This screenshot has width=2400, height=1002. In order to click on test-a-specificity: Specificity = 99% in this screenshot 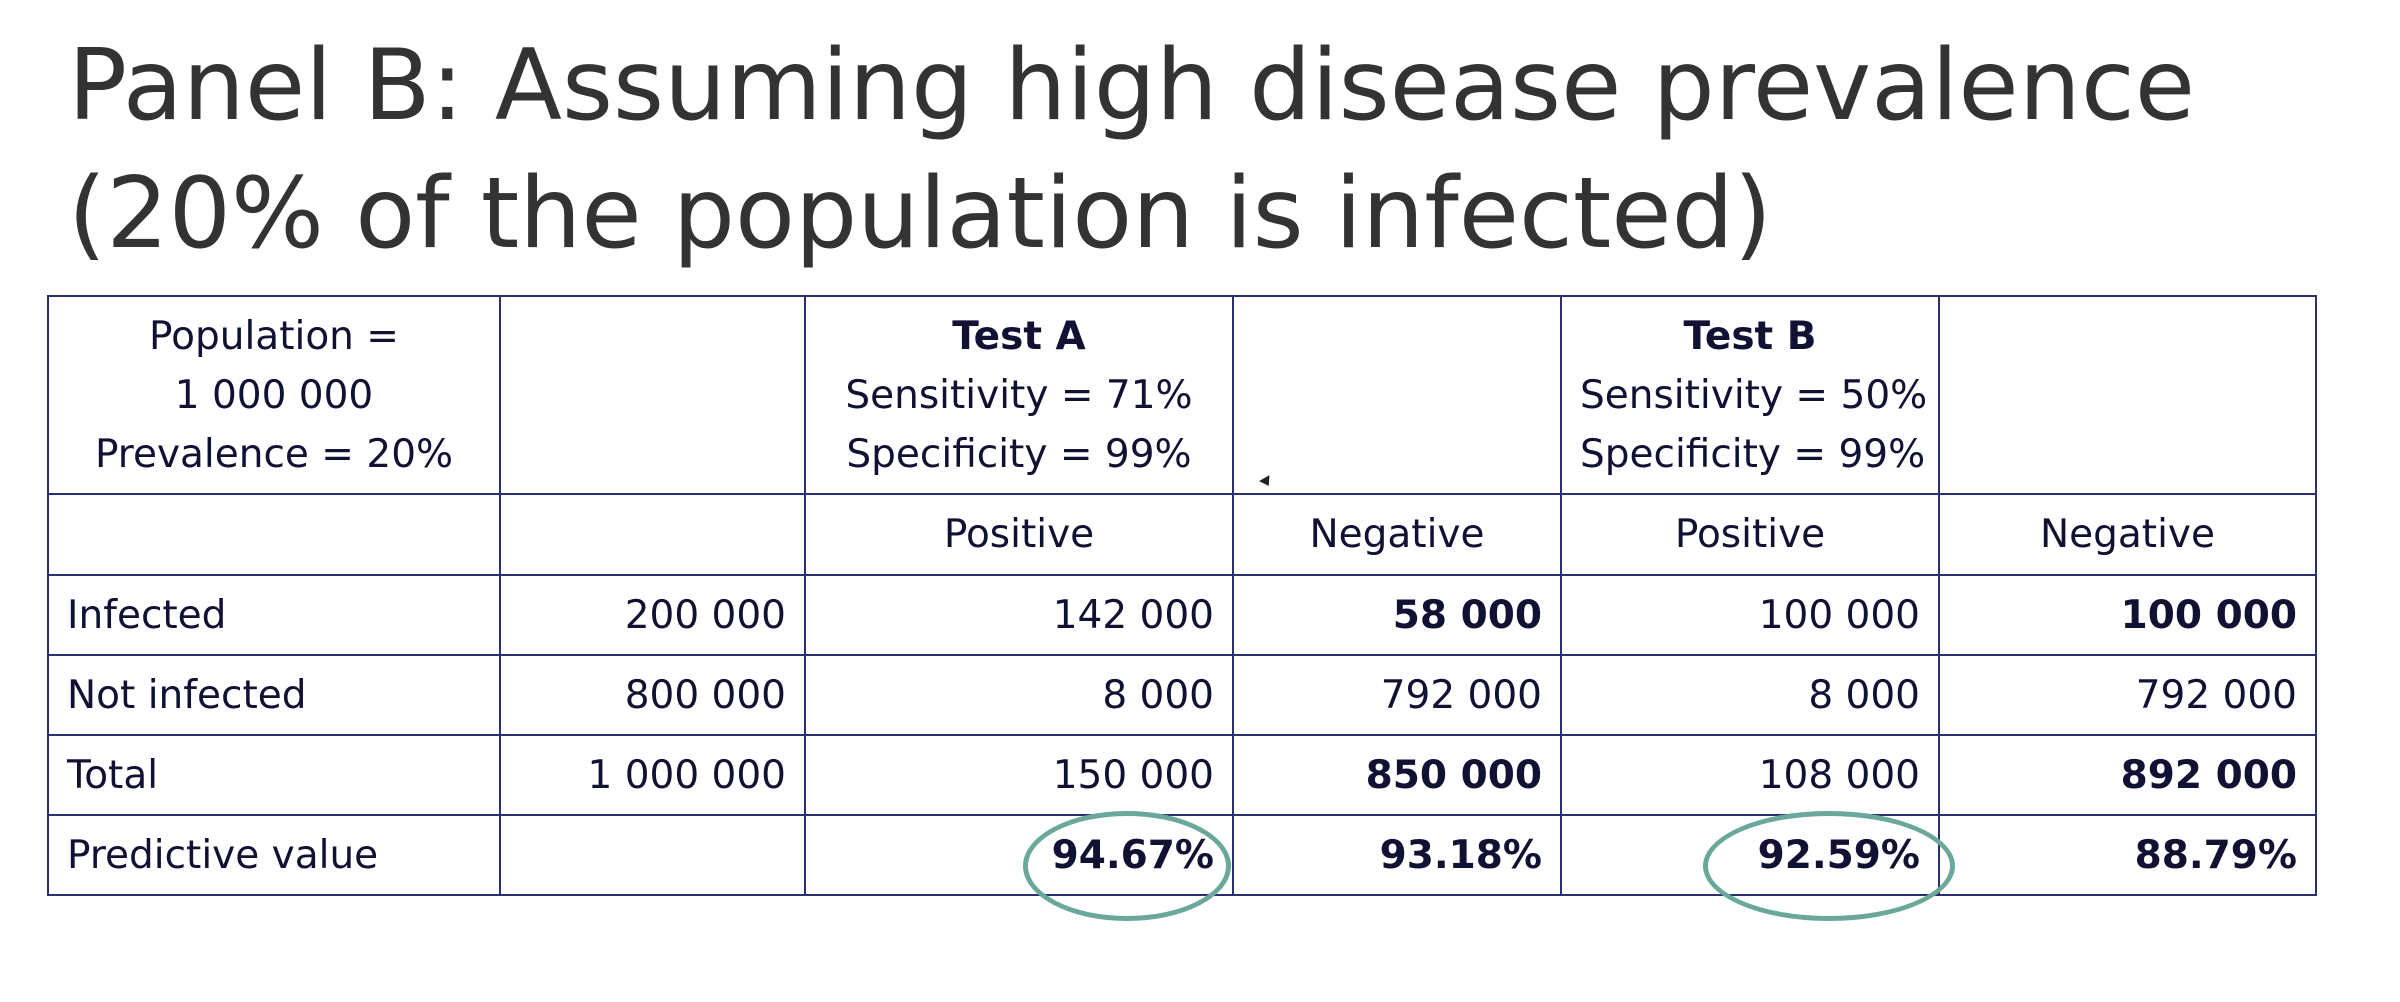, I will do `click(1019, 454)`.